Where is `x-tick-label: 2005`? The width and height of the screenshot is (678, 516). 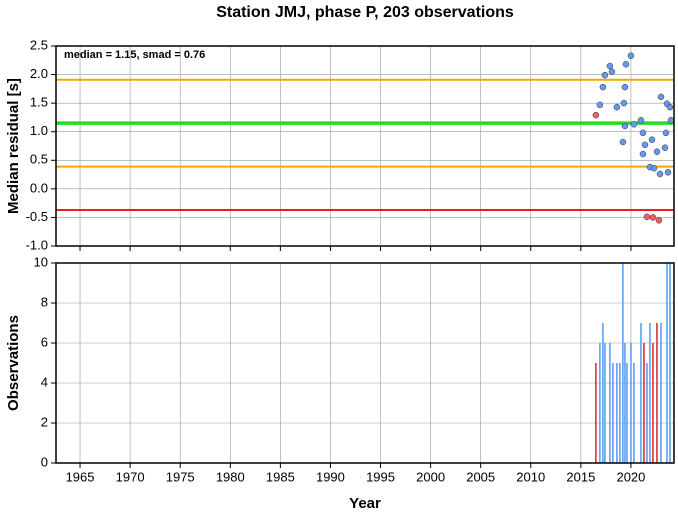
x-tick-label: 2005 is located at coordinates (480, 476).